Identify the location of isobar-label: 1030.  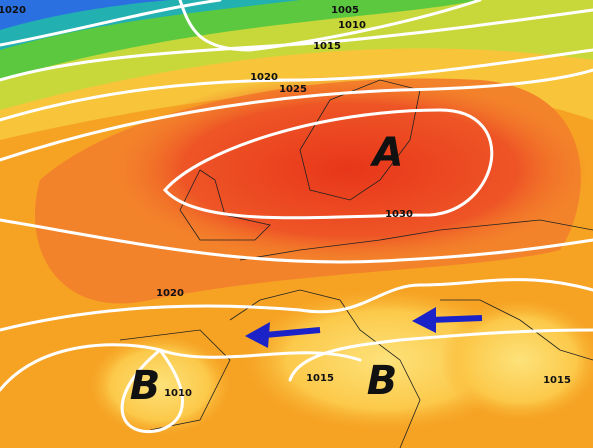
(399, 214).